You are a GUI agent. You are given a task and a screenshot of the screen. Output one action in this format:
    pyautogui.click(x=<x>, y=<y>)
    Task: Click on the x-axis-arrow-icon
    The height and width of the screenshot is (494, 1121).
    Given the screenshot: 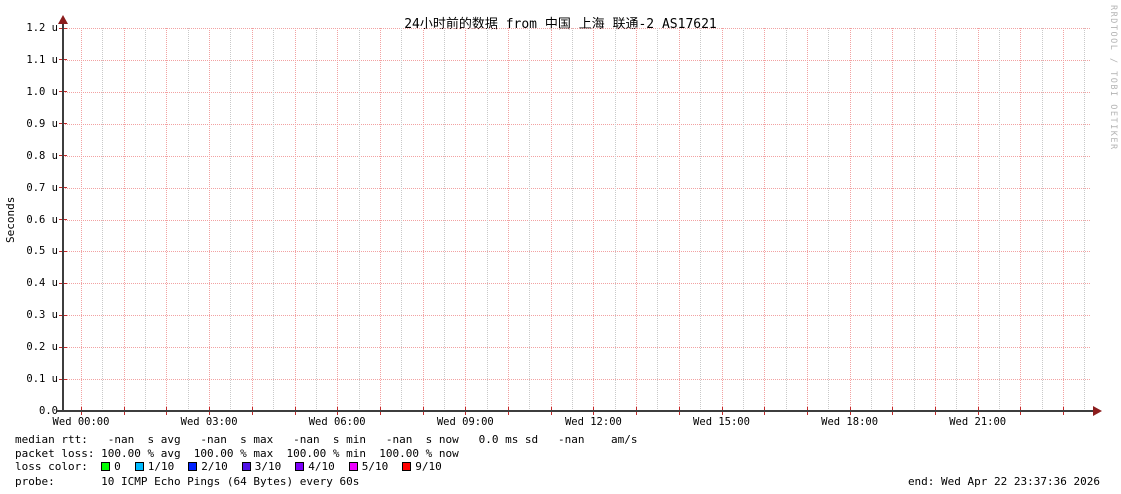 What is the action you would take?
    pyautogui.click(x=1097, y=411)
    